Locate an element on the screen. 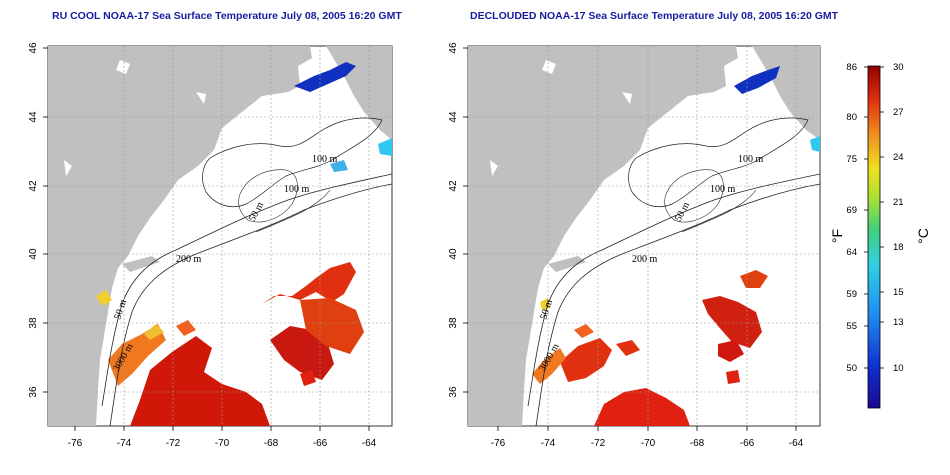 This screenshot has width=950, height=475. fahrenheit-unit-label: °F is located at coordinates (837, 236).